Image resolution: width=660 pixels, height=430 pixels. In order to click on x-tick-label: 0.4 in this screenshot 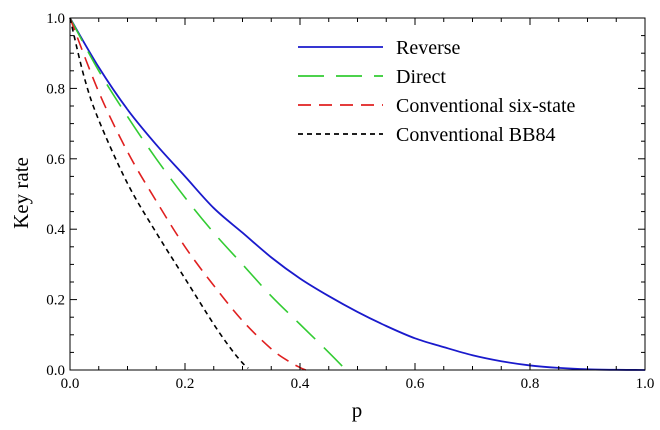, I will do `click(300, 384)`.